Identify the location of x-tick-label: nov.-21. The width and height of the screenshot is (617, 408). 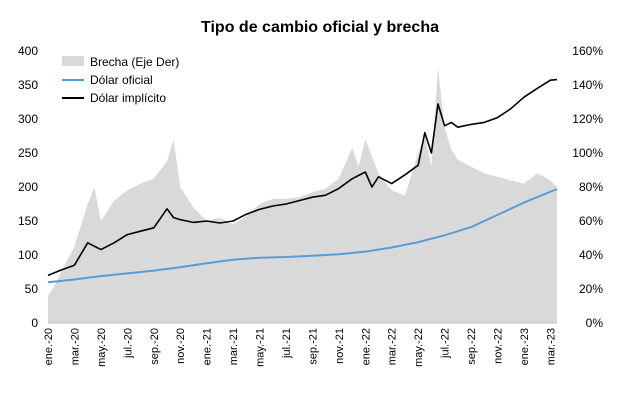
(340, 346).